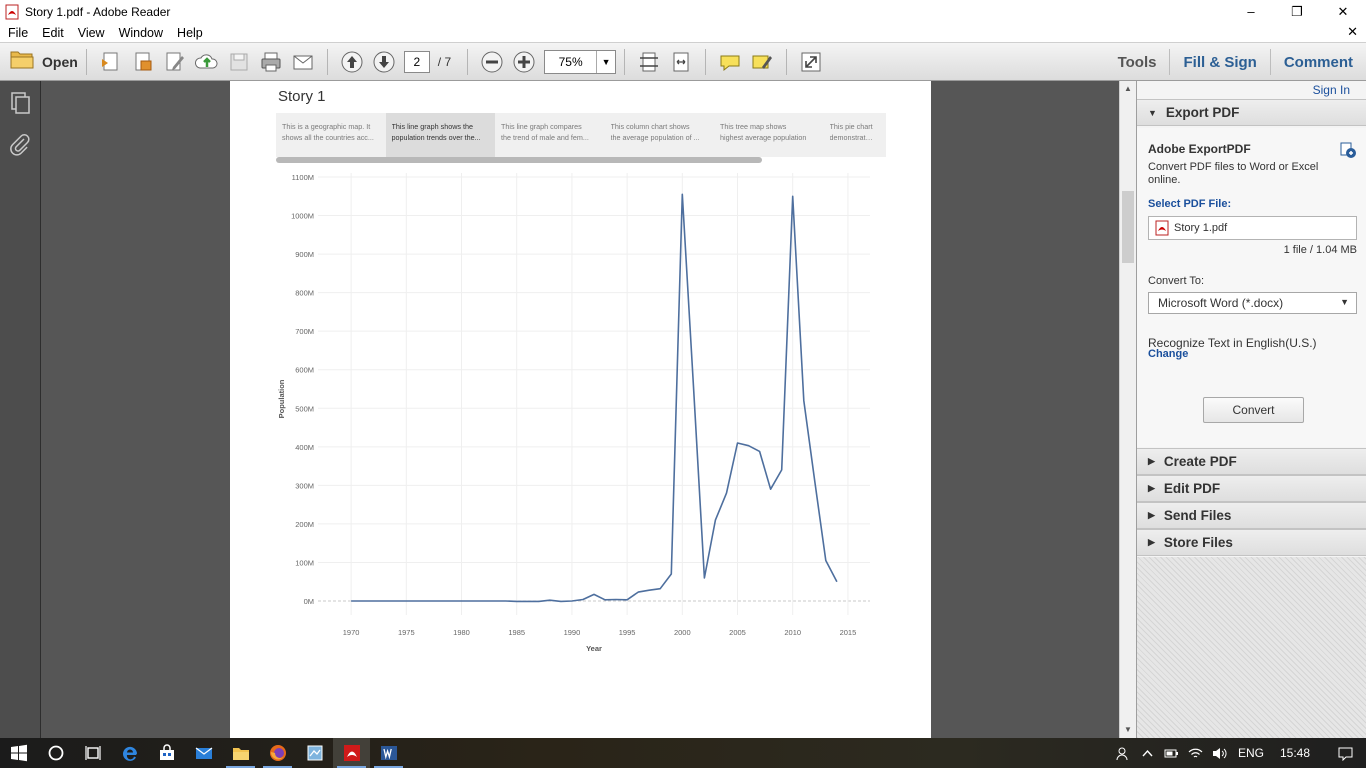 This screenshot has height=768, width=1366. I want to click on comment-tab: Comment, so click(1318, 62).